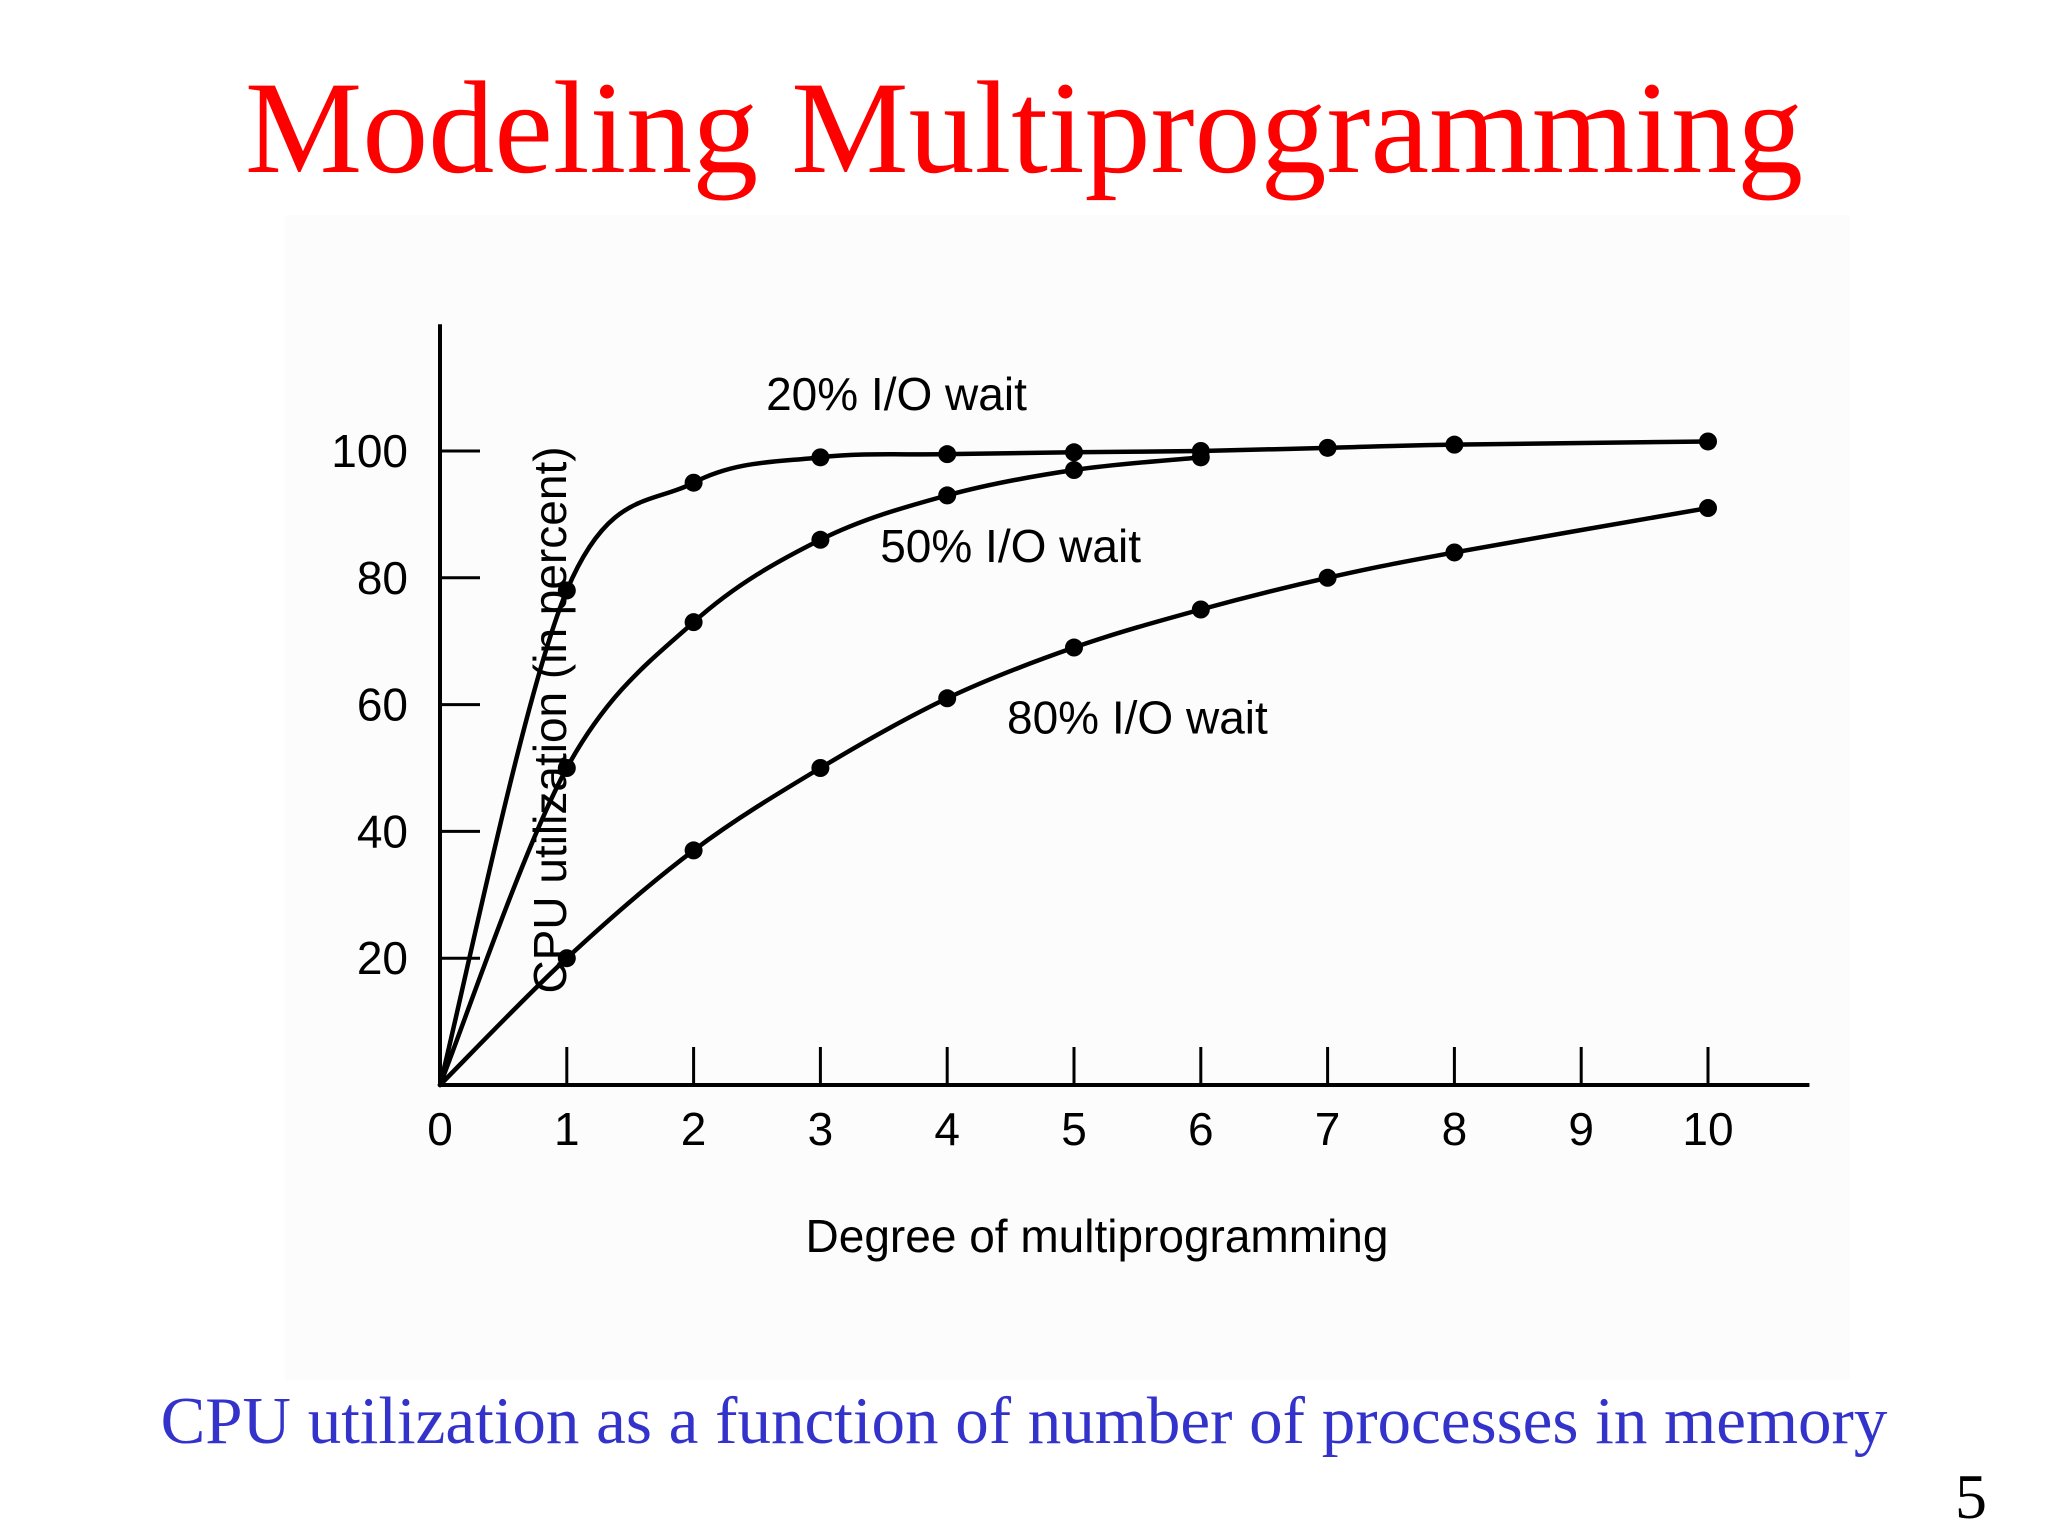 Image resolution: width=2048 pixels, height=1536 pixels. Describe the element at coordinates (1707, 1129) in the screenshot. I see `x-tick-label: 10` at that location.